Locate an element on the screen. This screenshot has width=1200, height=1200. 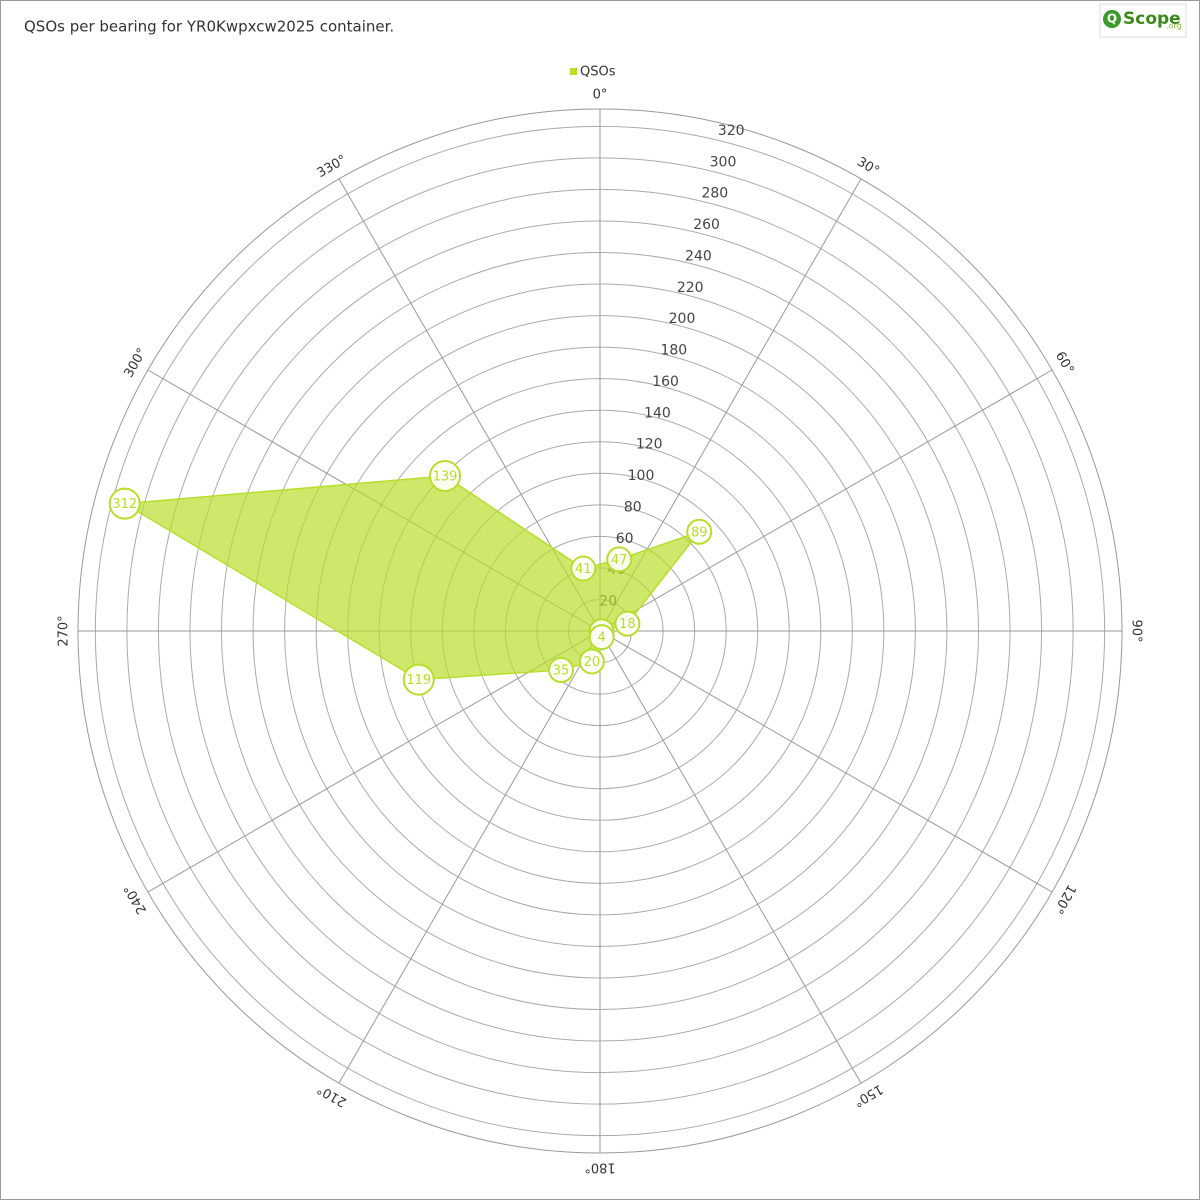
radial-tick-label: 300 is located at coordinates (723, 162).